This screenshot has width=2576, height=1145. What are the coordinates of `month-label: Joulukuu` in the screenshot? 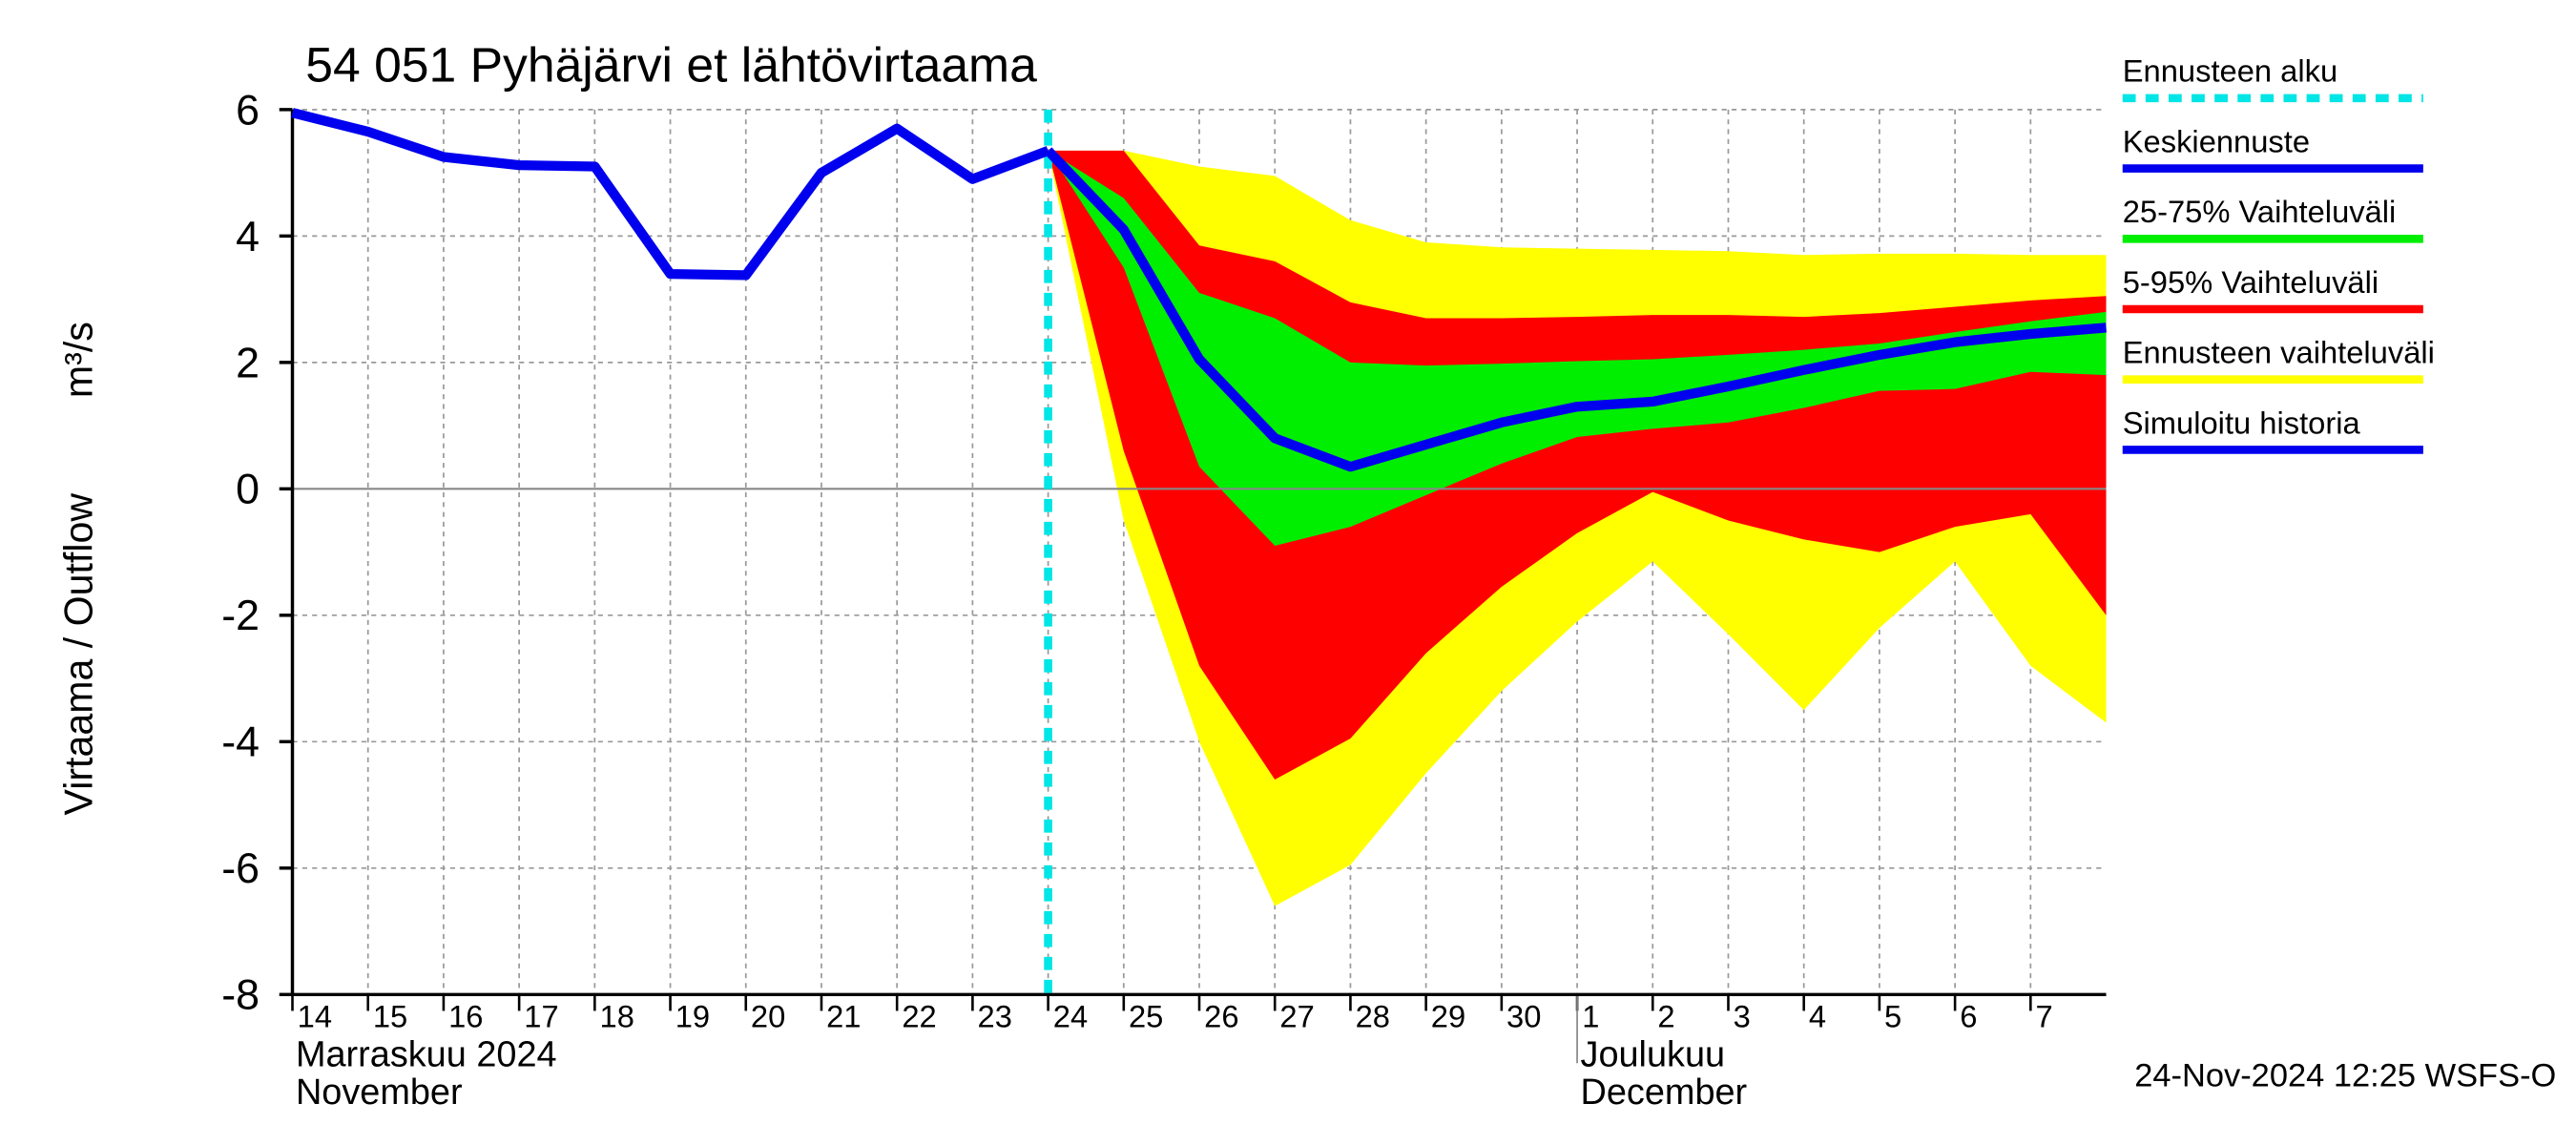 It's located at (1653, 1055).